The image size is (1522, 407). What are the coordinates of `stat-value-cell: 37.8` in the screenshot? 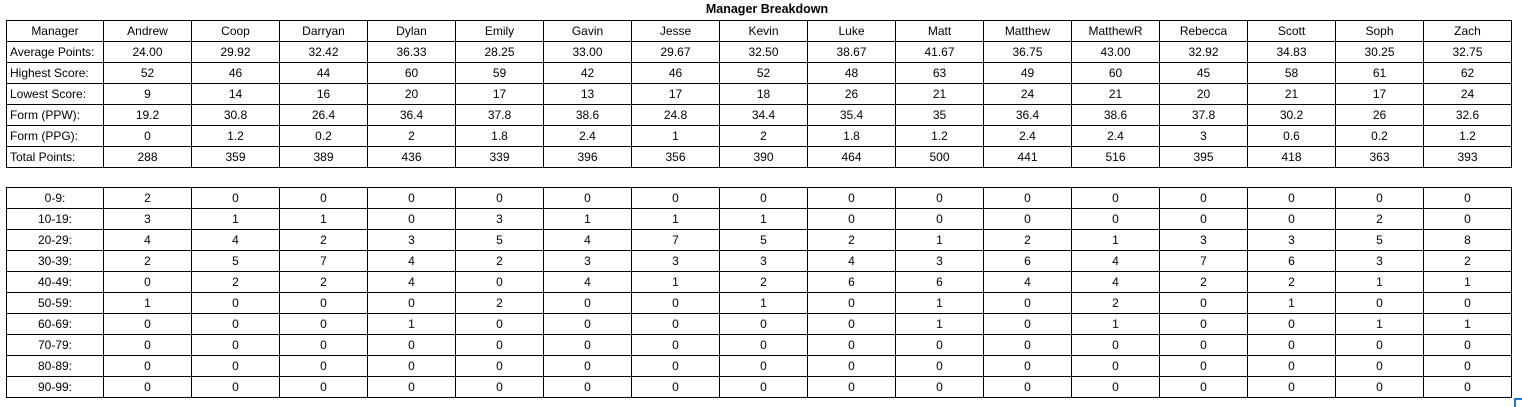 It's located at (1203, 115).